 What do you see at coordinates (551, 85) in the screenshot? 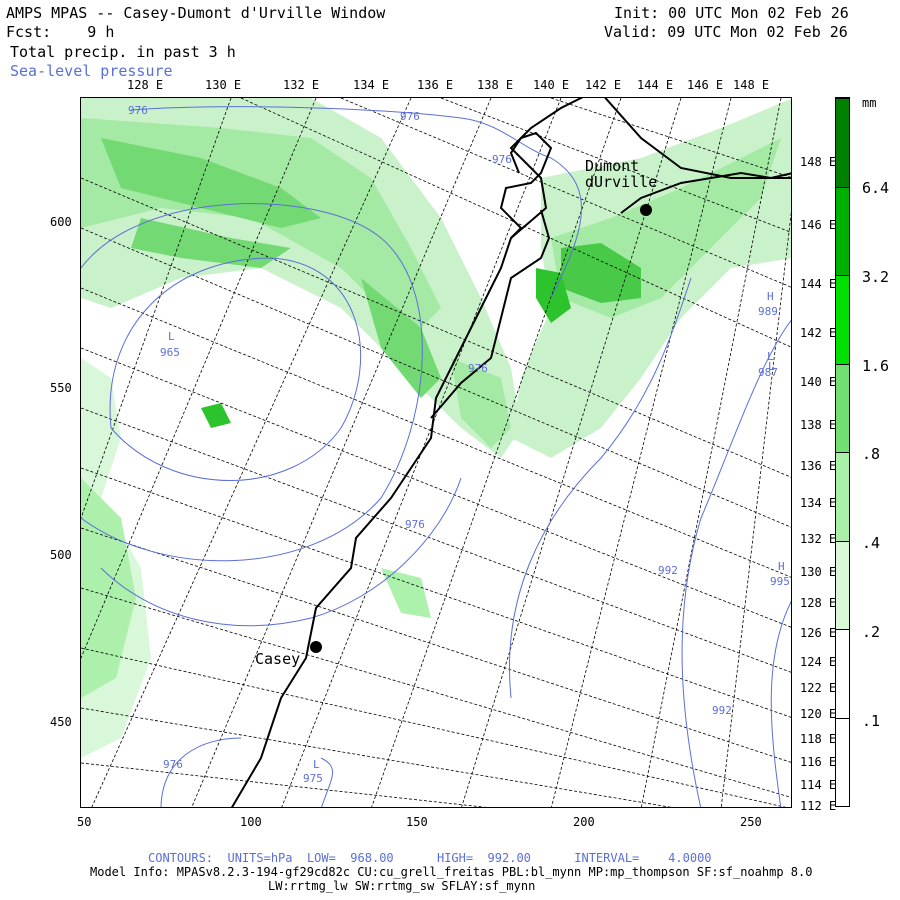
I see `top-lon-label: 140 E` at bounding box center [551, 85].